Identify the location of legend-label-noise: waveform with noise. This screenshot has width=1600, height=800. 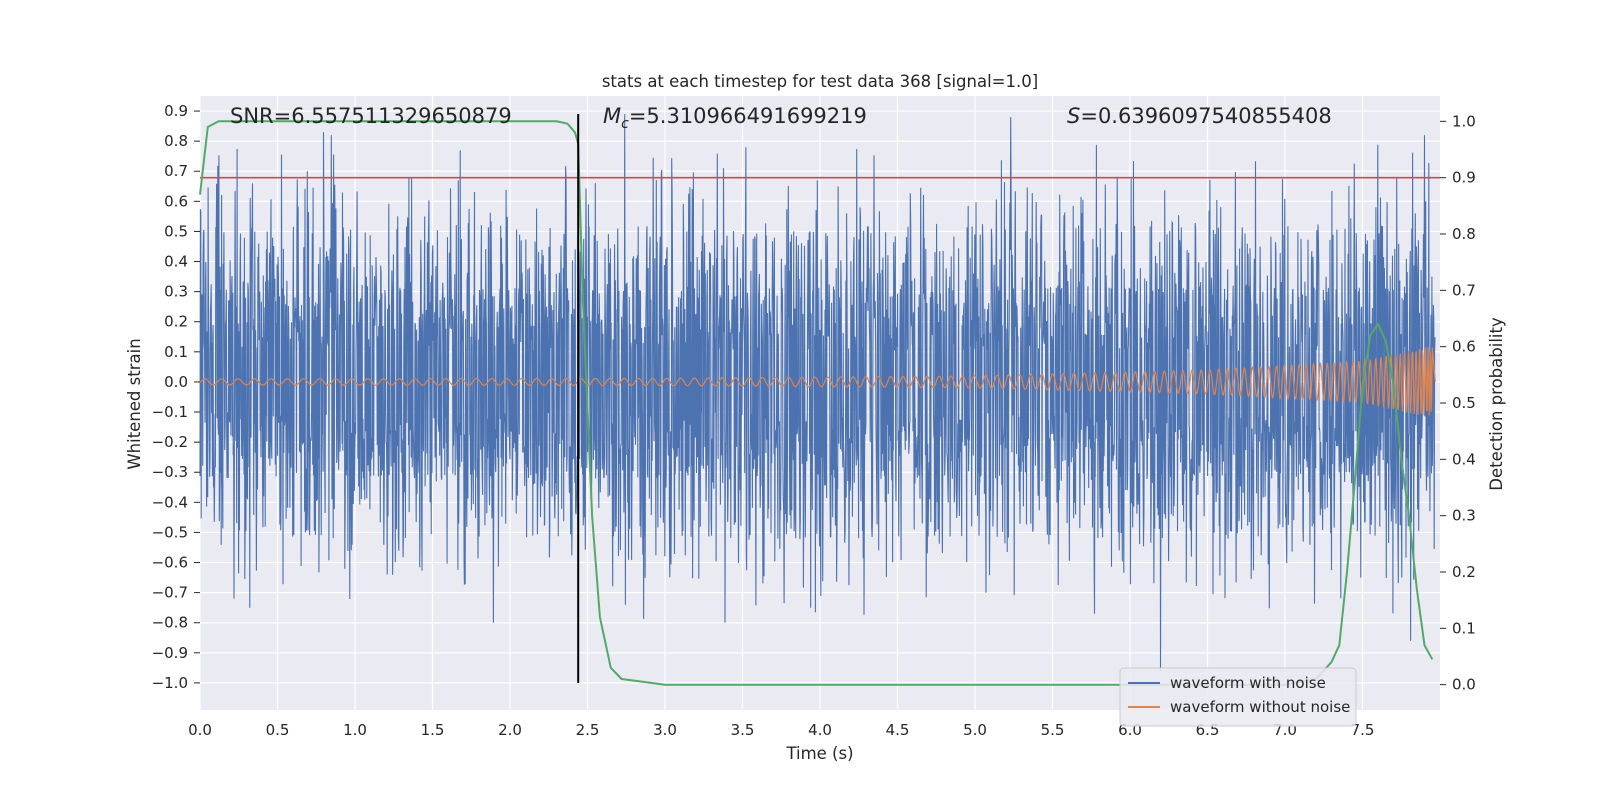
(1248, 683).